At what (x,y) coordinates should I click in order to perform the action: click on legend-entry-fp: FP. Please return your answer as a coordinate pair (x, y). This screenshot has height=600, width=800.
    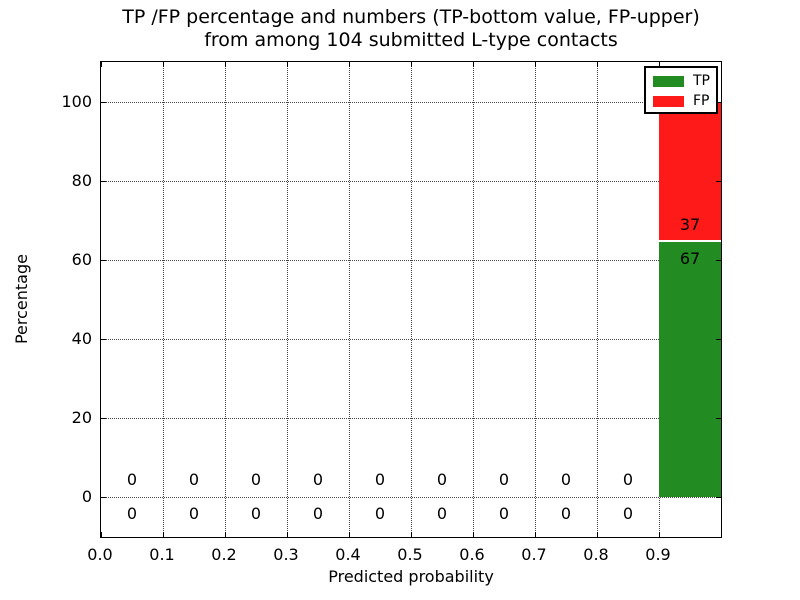
    Looking at the image, I should click on (684, 101).